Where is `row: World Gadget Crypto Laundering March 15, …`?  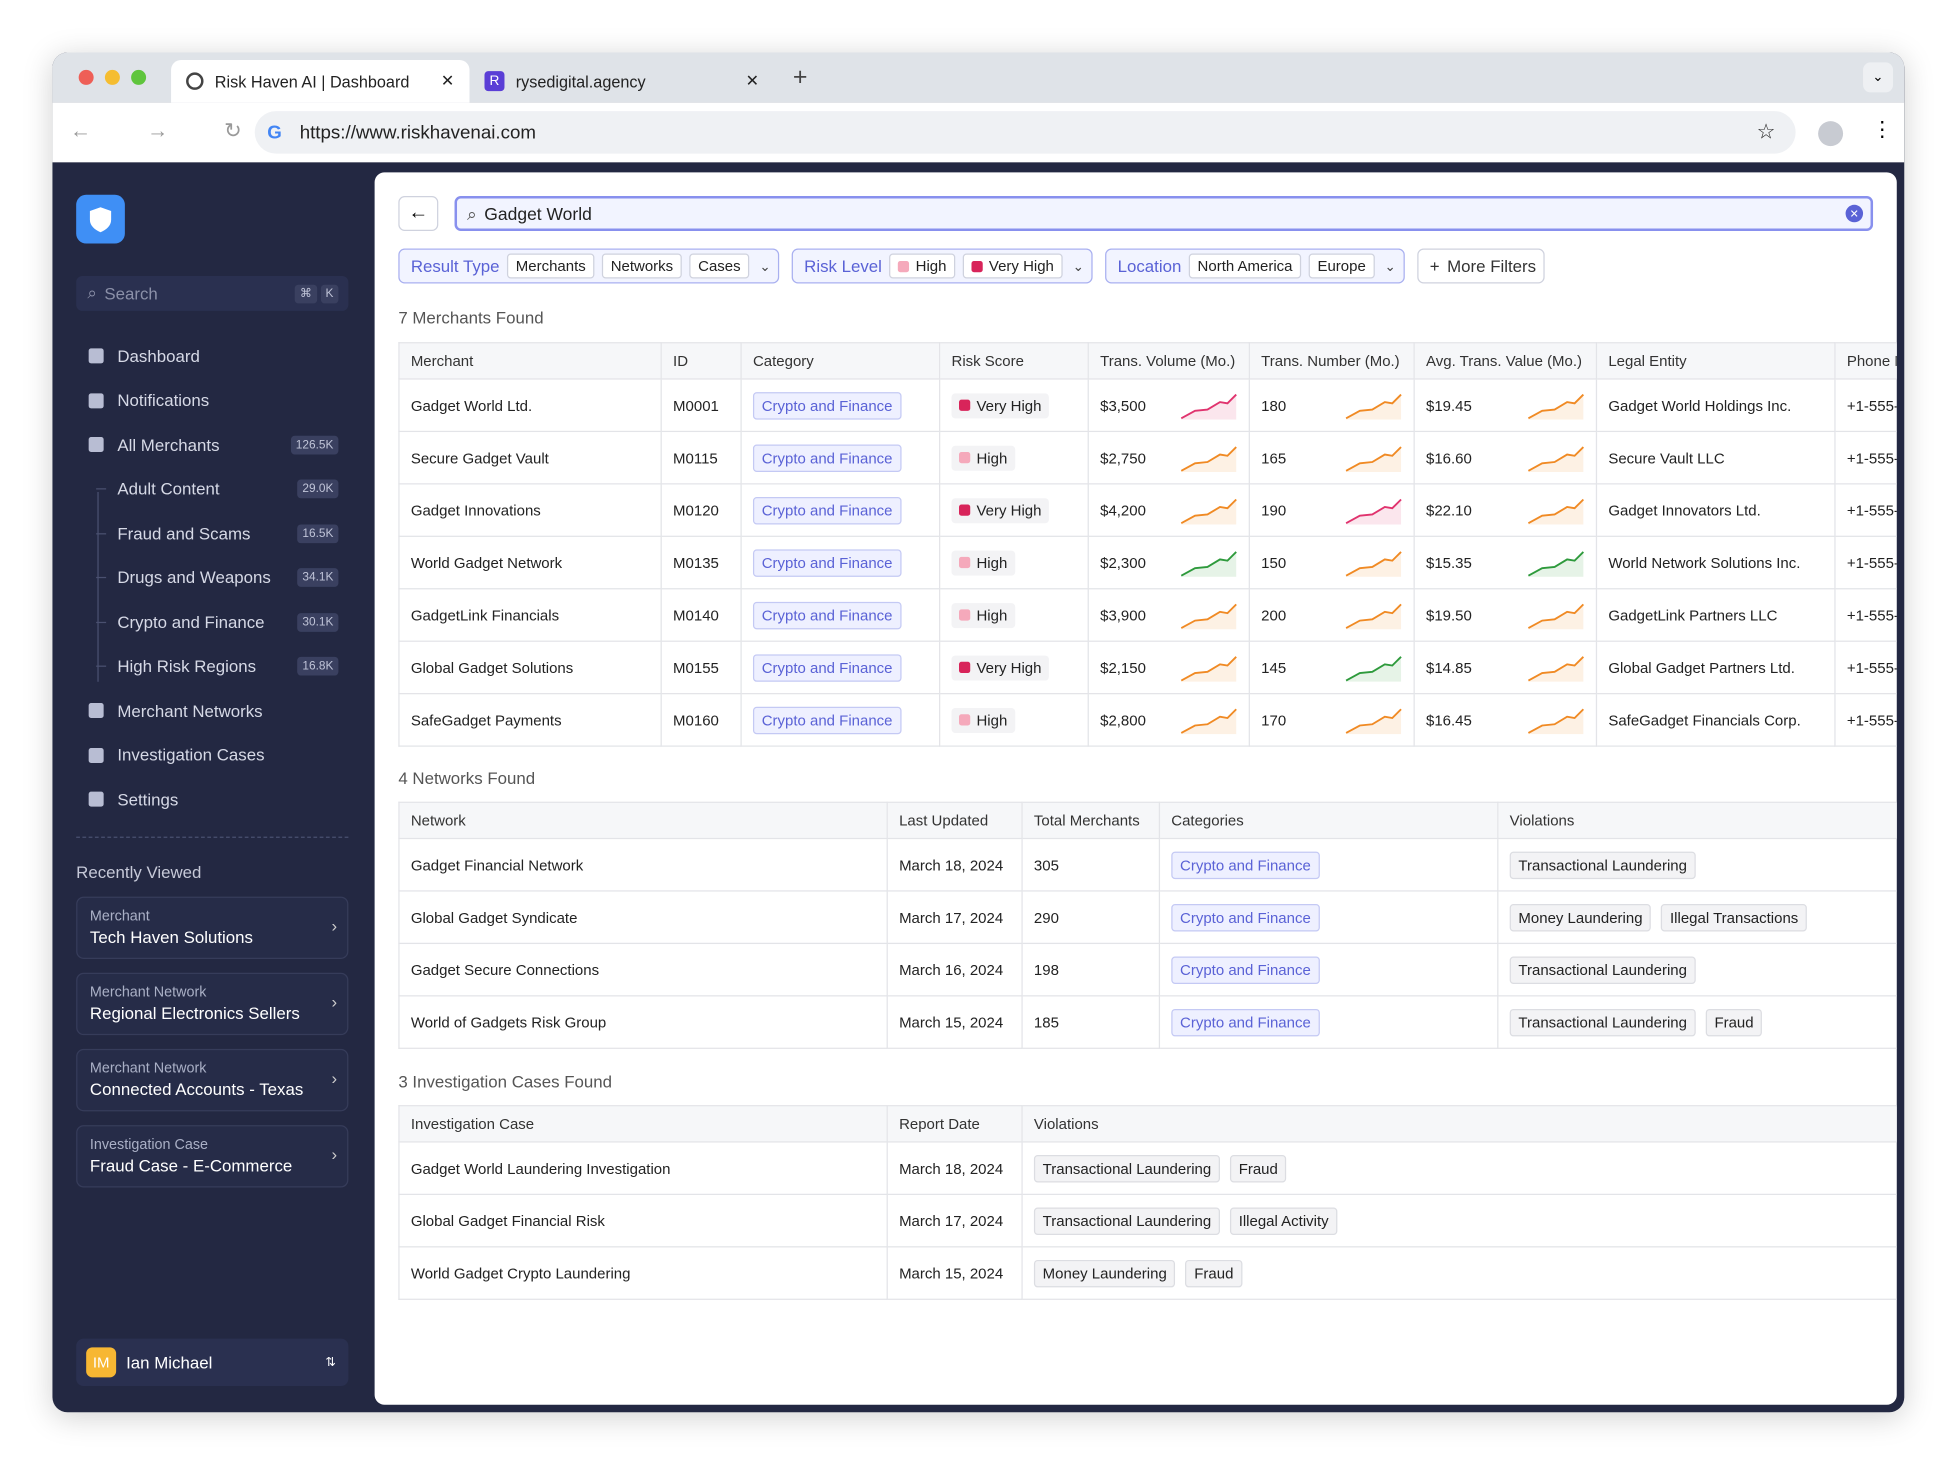 row: World Gadget Crypto Laundering March 15, … is located at coordinates (1147, 1273).